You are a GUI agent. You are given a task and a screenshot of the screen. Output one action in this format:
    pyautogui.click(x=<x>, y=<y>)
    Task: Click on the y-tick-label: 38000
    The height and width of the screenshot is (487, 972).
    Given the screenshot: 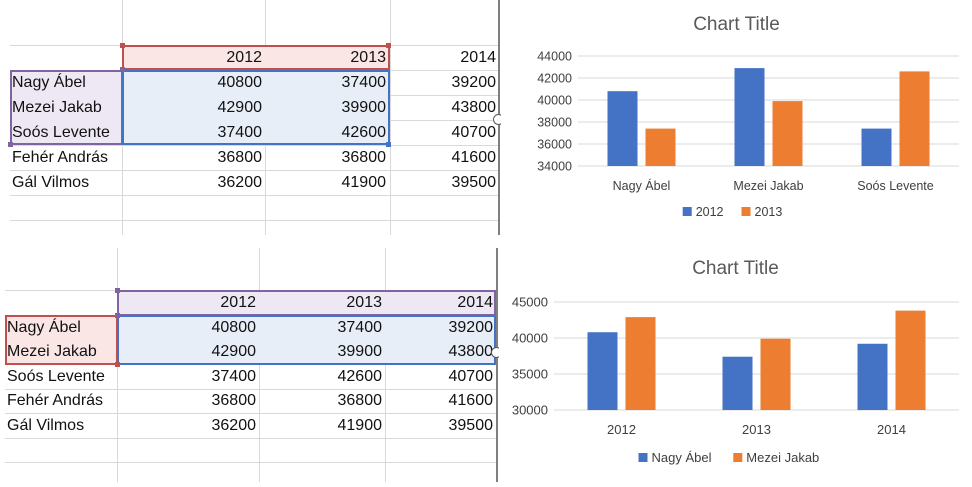 What is the action you would take?
    pyautogui.click(x=554, y=123)
    